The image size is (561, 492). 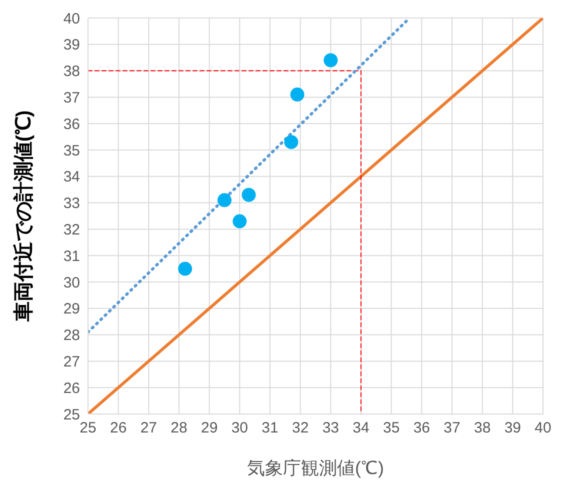 What do you see at coordinates (71, 362) in the screenshot?
I see `y-tick-label: 27` at bounding box center [71, 362].